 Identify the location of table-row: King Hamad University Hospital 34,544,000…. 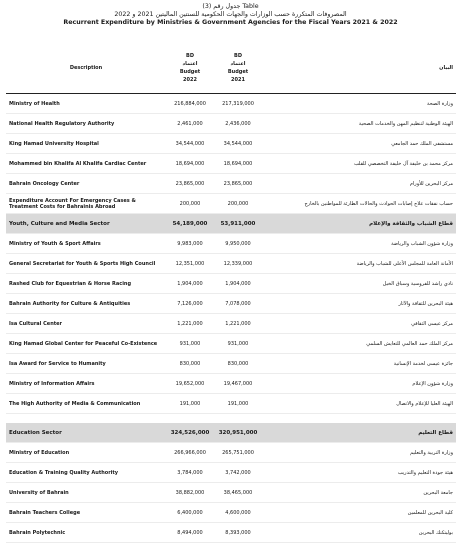
(231, 143).